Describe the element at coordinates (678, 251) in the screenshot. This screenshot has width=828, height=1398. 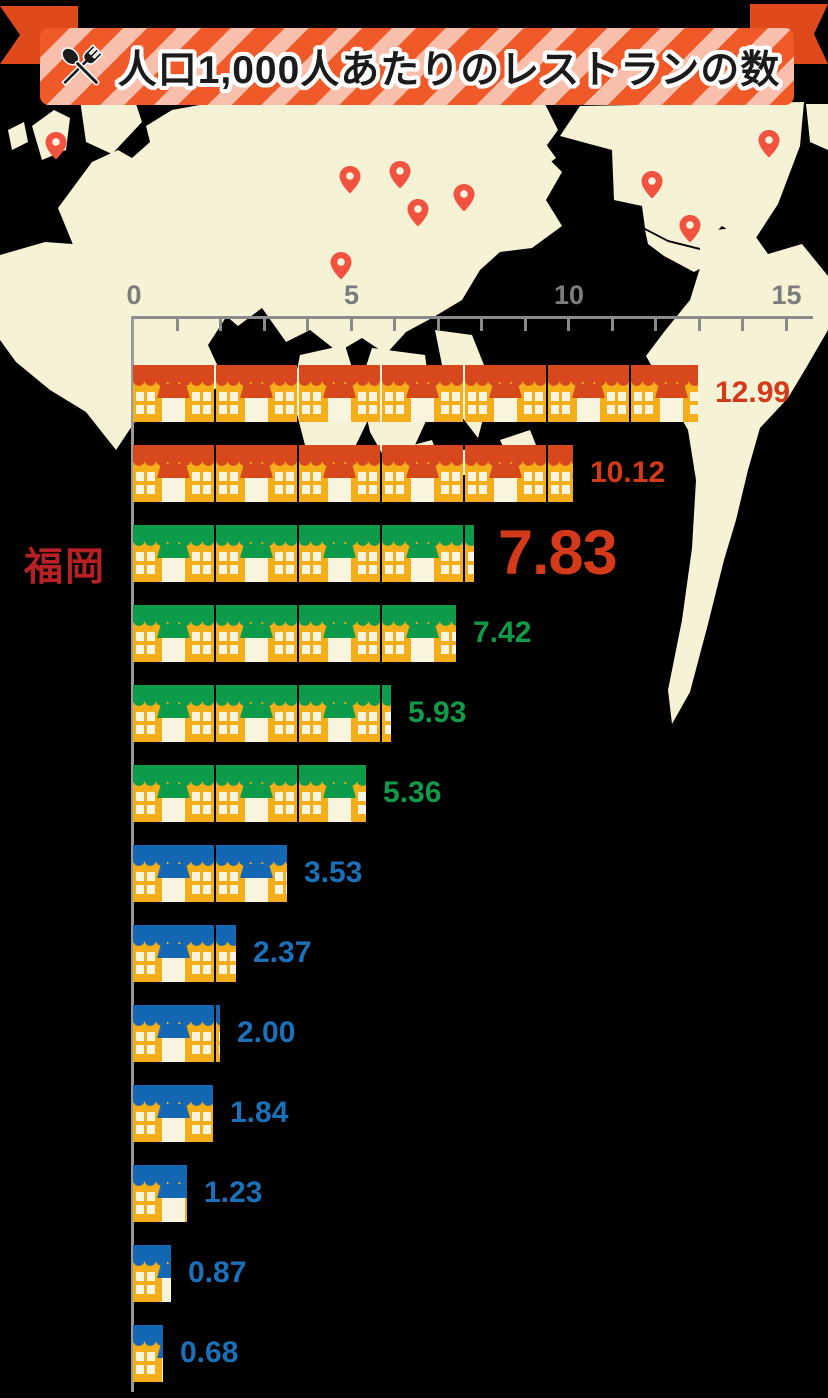
I see `map-central-america` at that location.